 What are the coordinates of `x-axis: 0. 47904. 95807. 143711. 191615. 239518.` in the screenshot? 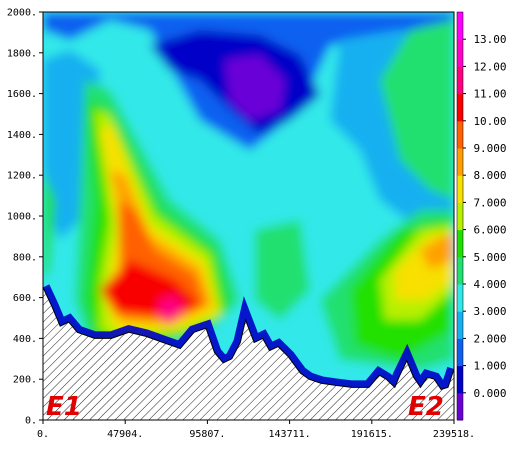 It's located at (256, 430).